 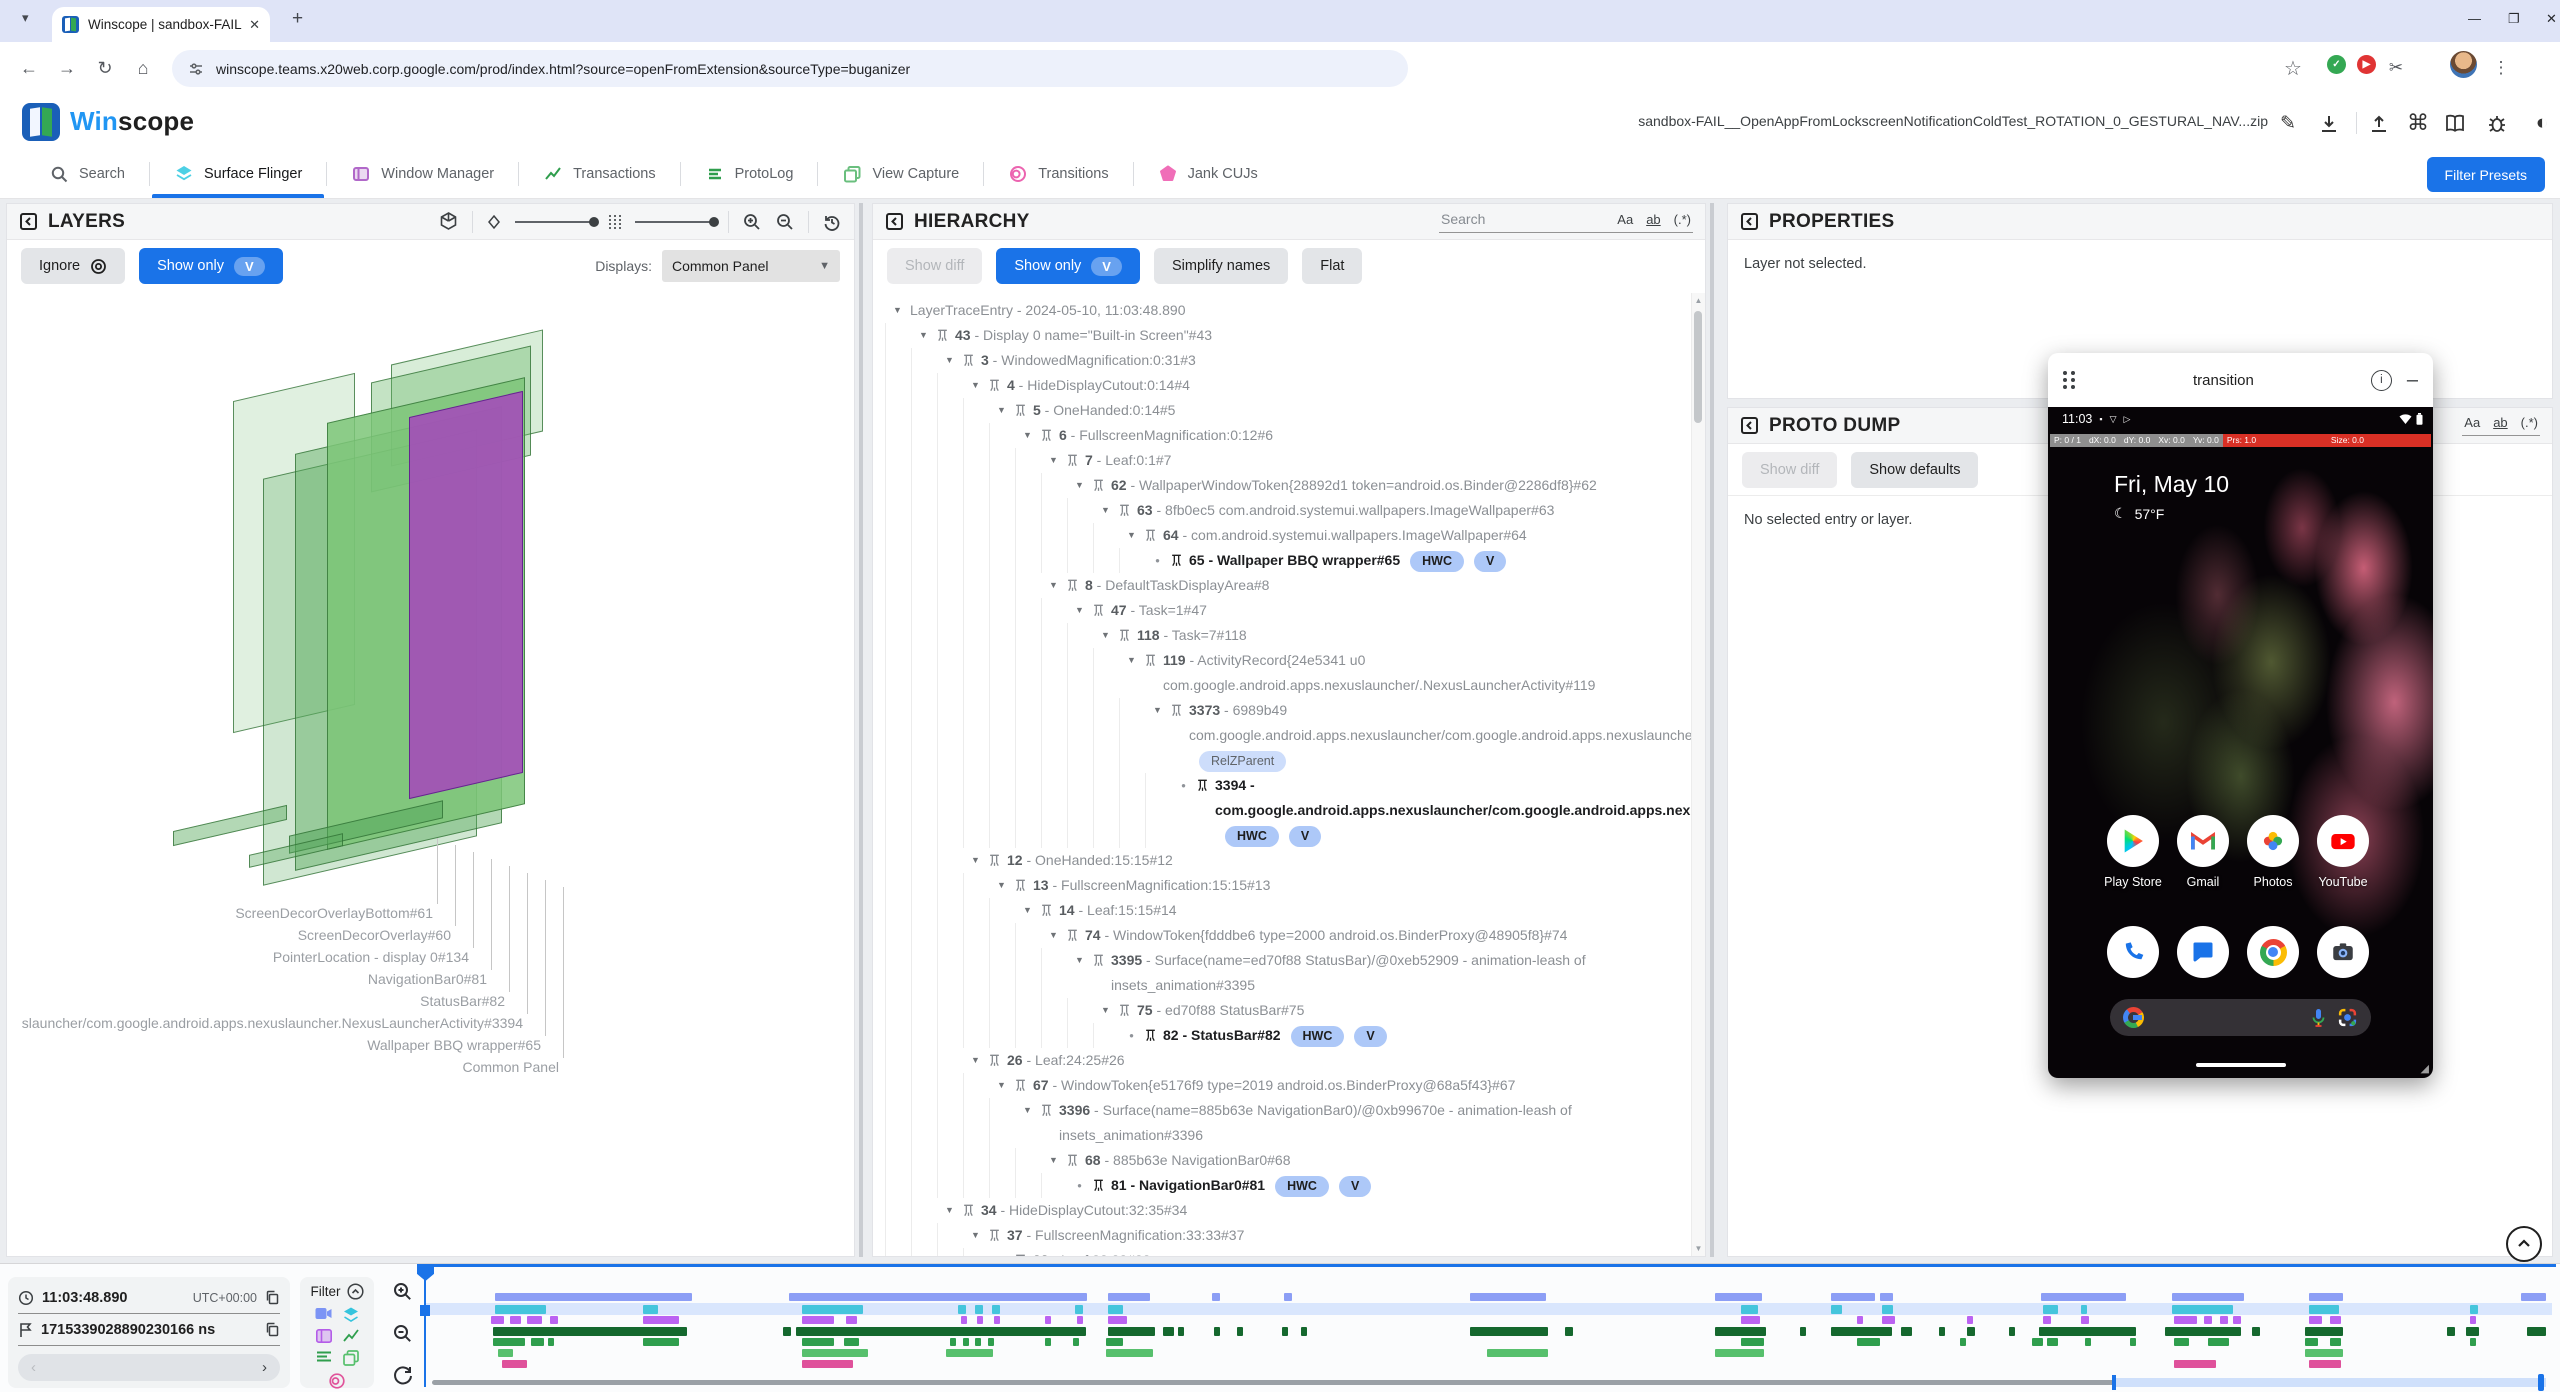 What do you see at coordinates (33, 1367) in the screenshot?
I see `prev-entry-icon: ‹` at bounding box center [33, 1367].